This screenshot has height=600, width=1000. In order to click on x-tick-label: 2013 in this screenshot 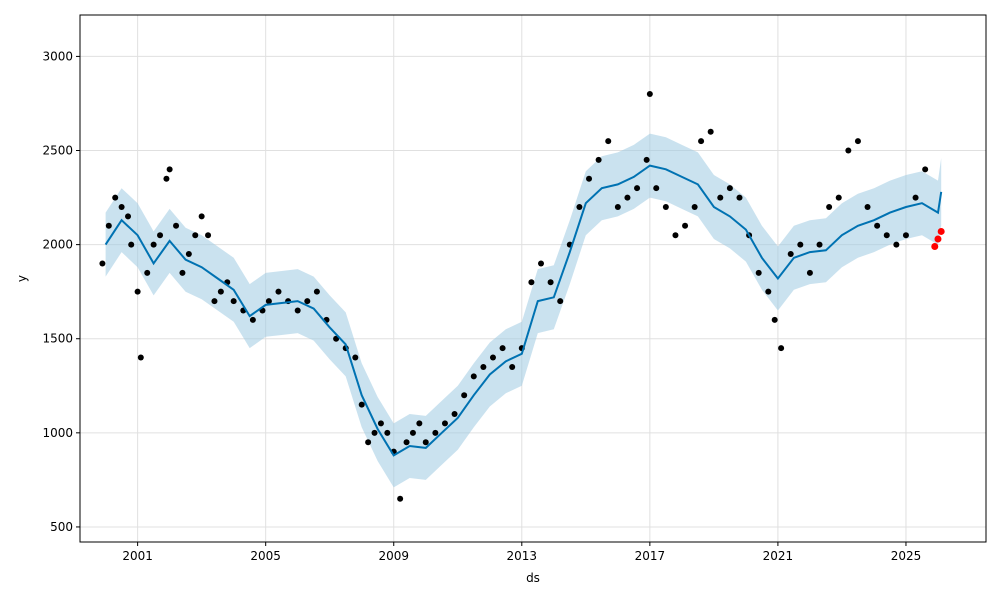, I will do `click(522, 556)`.